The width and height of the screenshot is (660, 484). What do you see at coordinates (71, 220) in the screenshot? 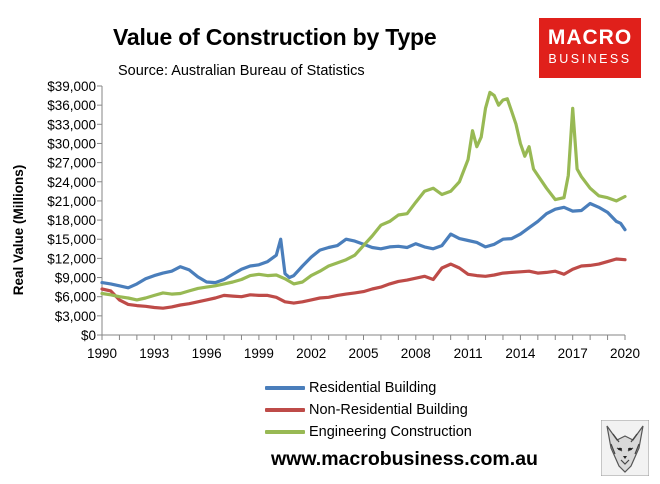
I see `y-tick-label: $18,000` at bounding box center [71, 220].